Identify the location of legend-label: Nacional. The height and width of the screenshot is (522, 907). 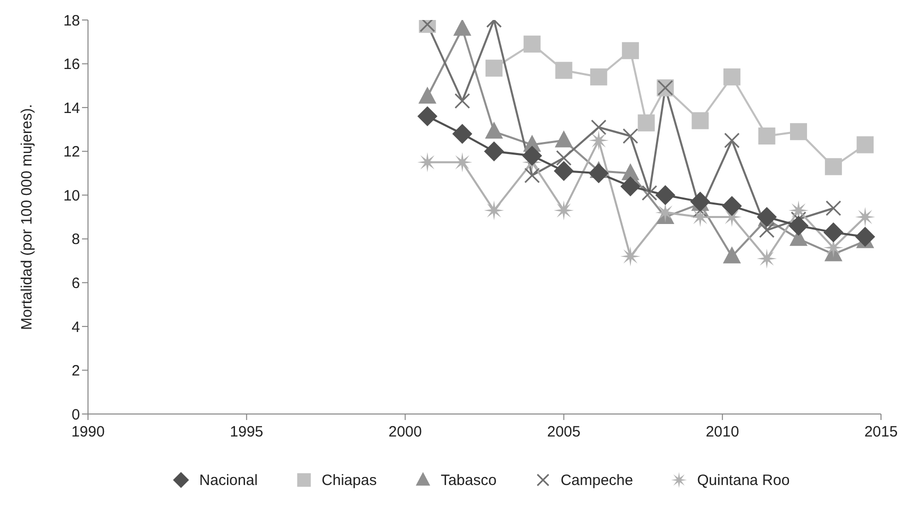
(228, 480).